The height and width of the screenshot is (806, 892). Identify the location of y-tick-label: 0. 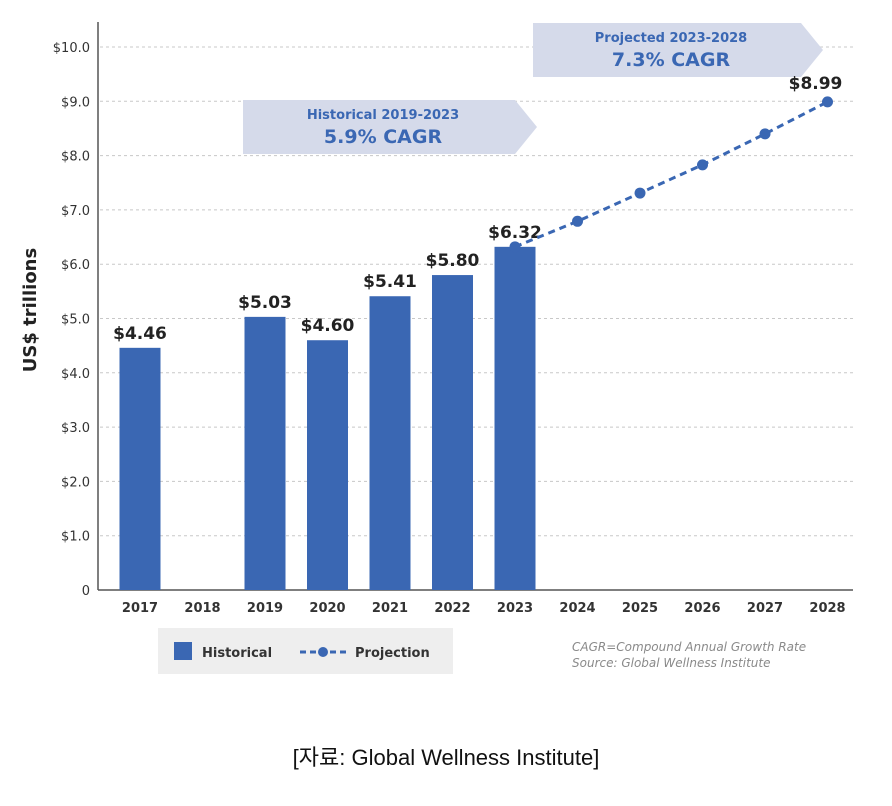
(86, 591).